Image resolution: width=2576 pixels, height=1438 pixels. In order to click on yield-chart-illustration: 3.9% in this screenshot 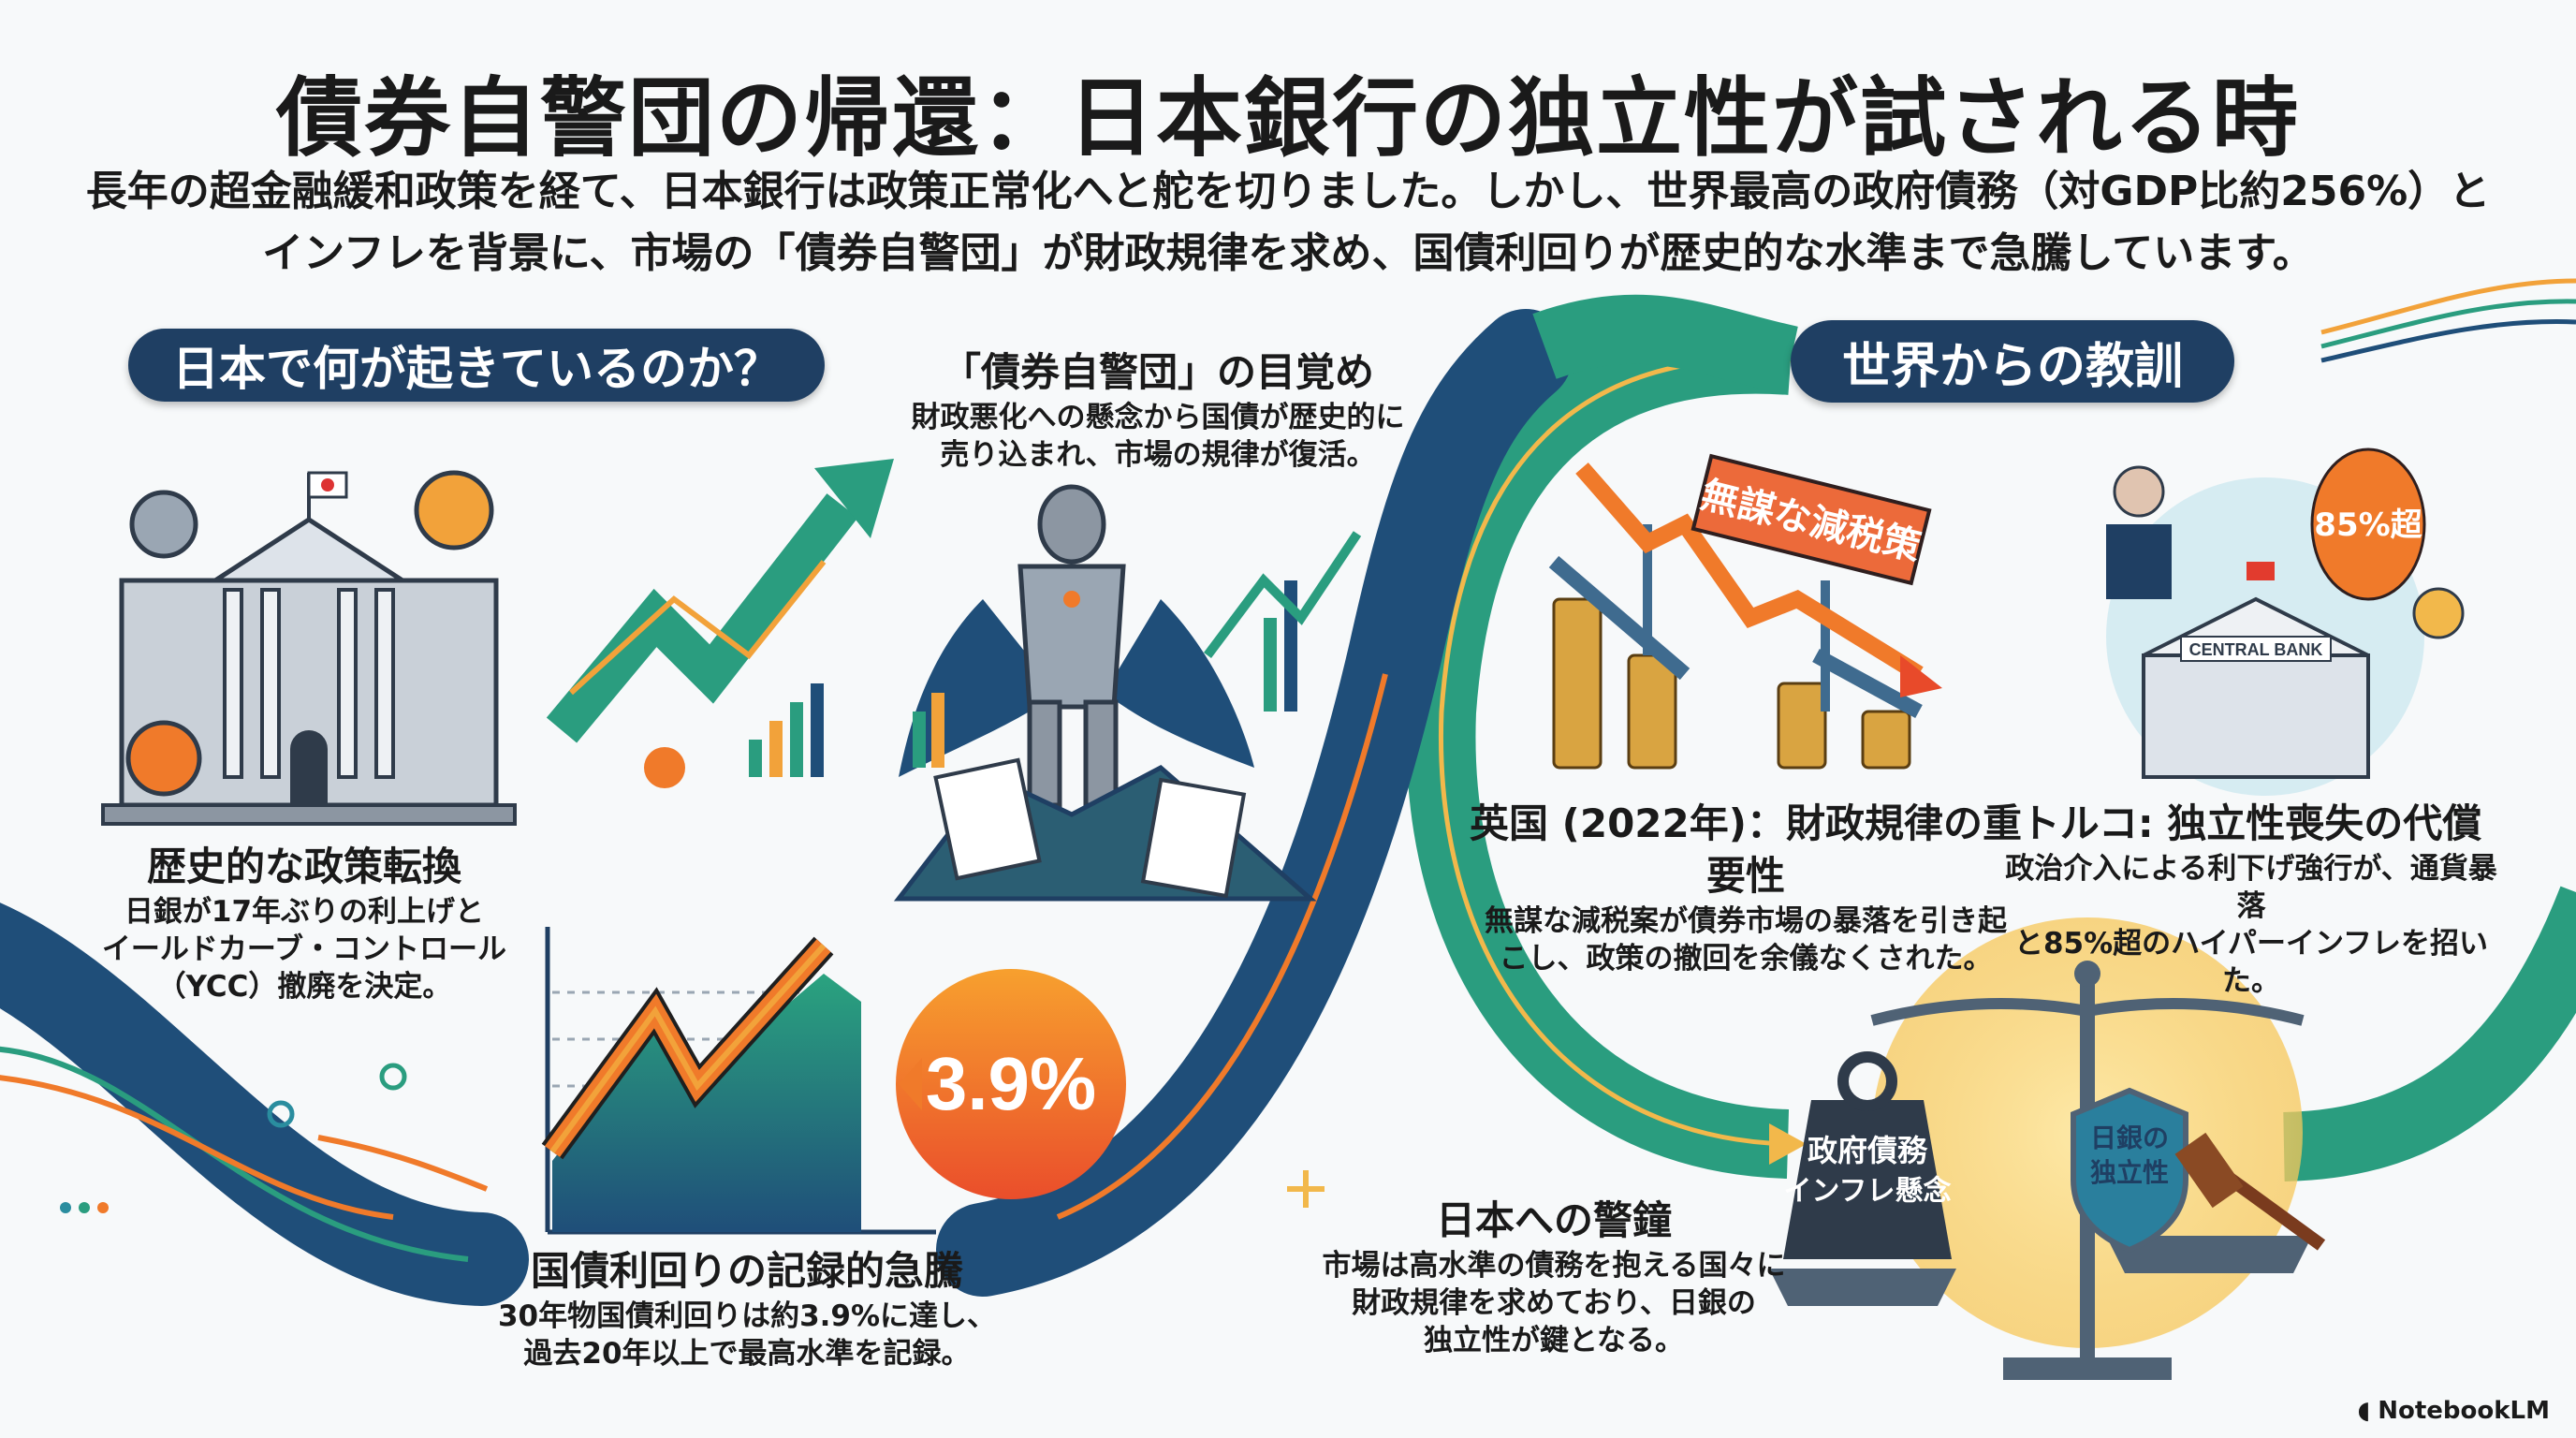, I will do `click(833, 1081)`.